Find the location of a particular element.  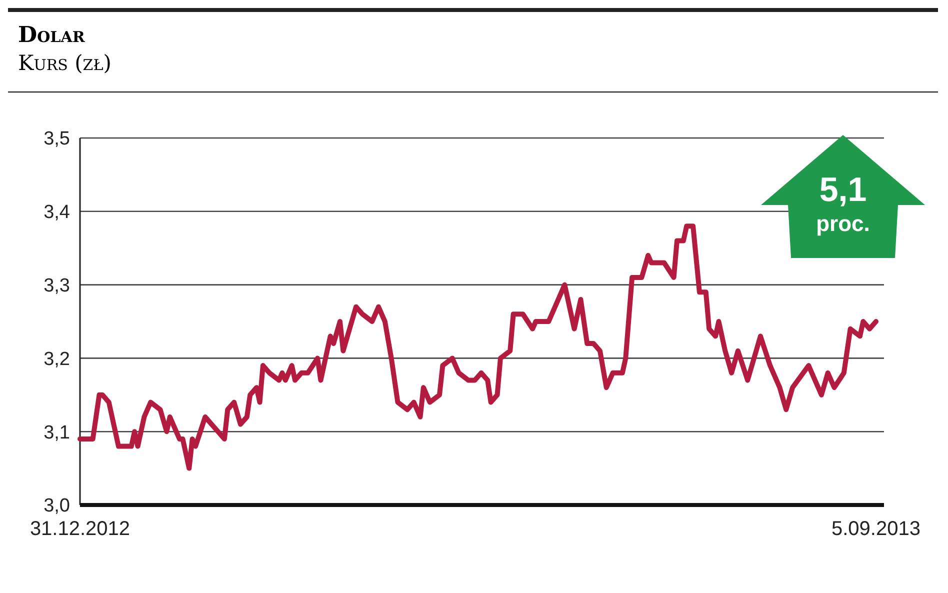

y-tick-label: 3,3 is located at coordinates (57, 285).